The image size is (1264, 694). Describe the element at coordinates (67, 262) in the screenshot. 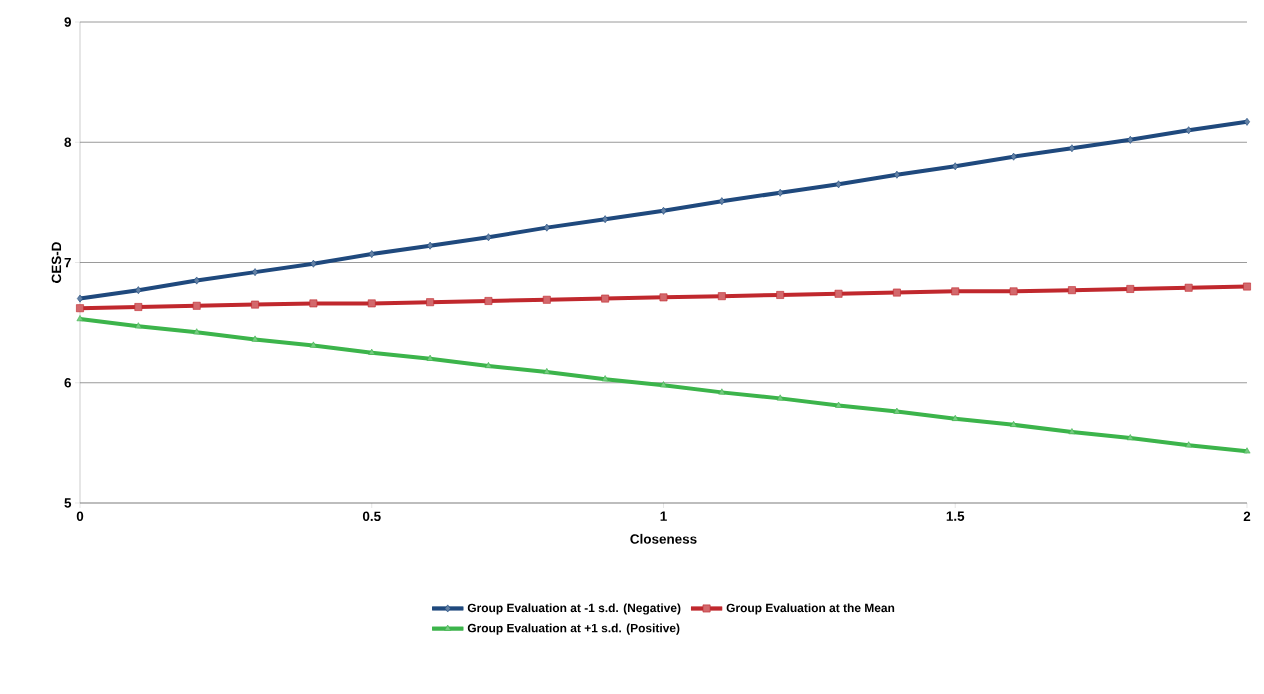

I see `y-tick-label: 7` at that location.